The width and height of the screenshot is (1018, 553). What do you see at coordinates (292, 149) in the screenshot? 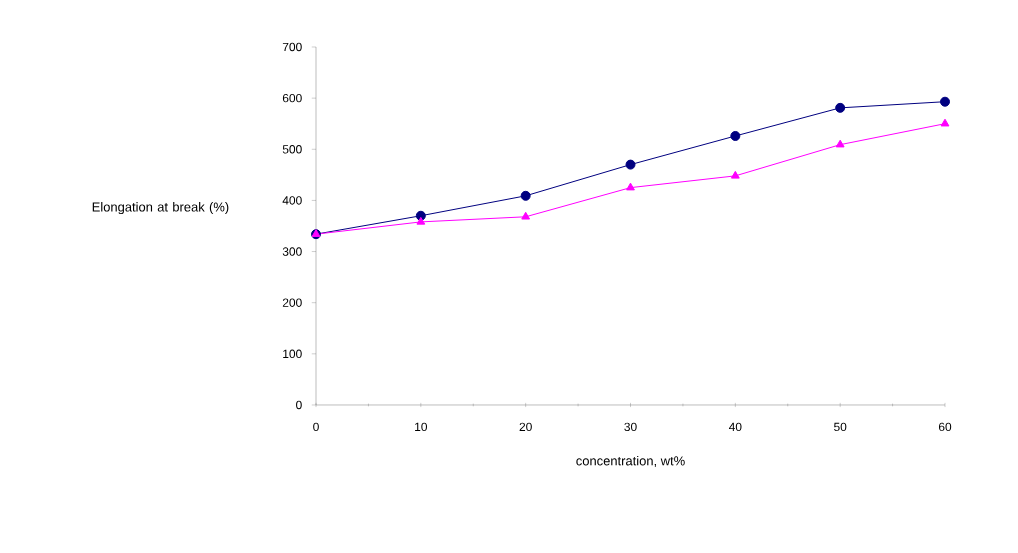
I see `y-tick-label: 500` at bounding box center [292, 149].